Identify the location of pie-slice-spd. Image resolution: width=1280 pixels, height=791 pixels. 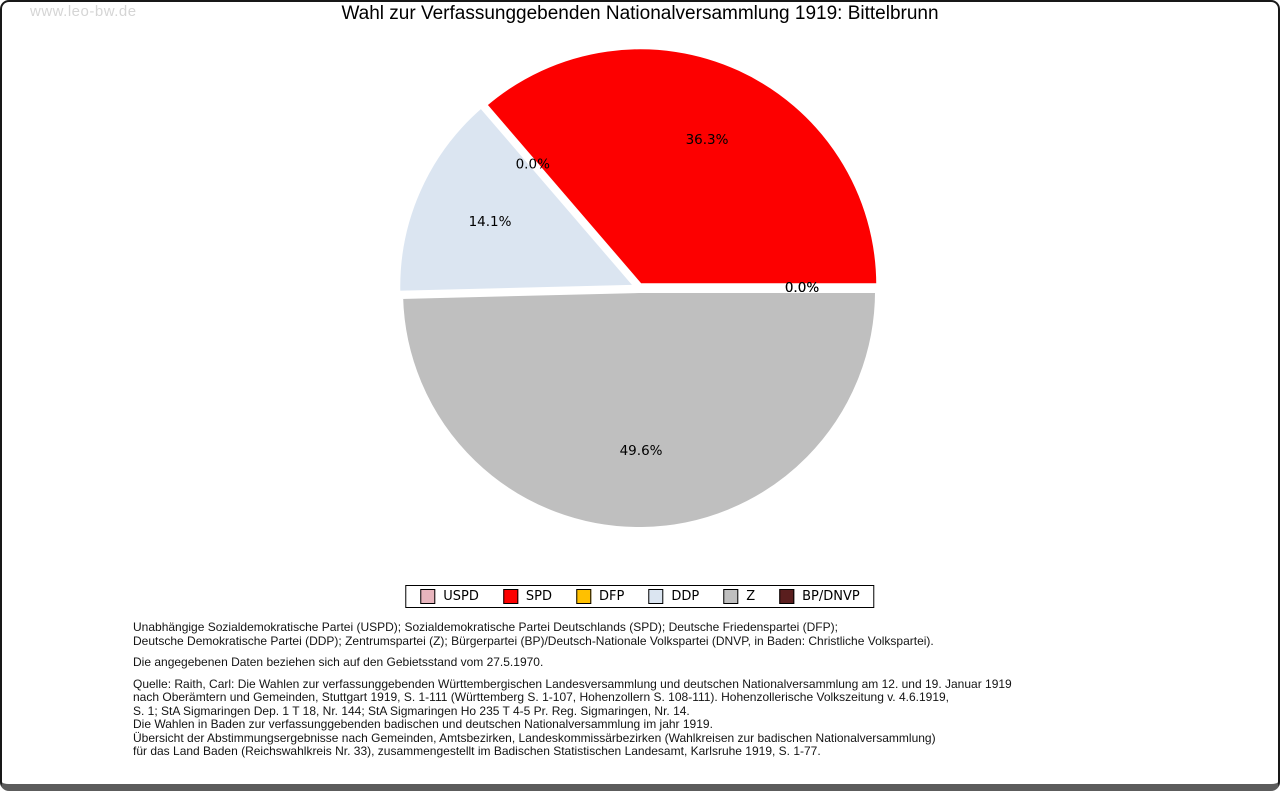
(682, 166).